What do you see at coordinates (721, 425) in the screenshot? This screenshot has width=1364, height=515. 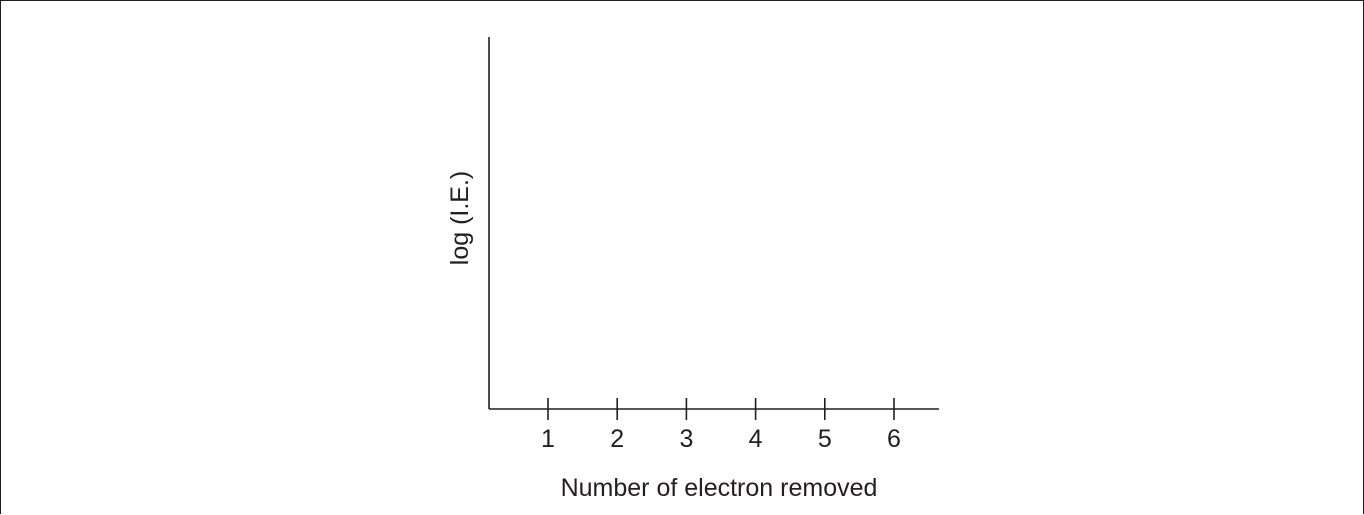 I see `x-ticks: 1 2 3 4 5 6` at bounding box center [721, 425].